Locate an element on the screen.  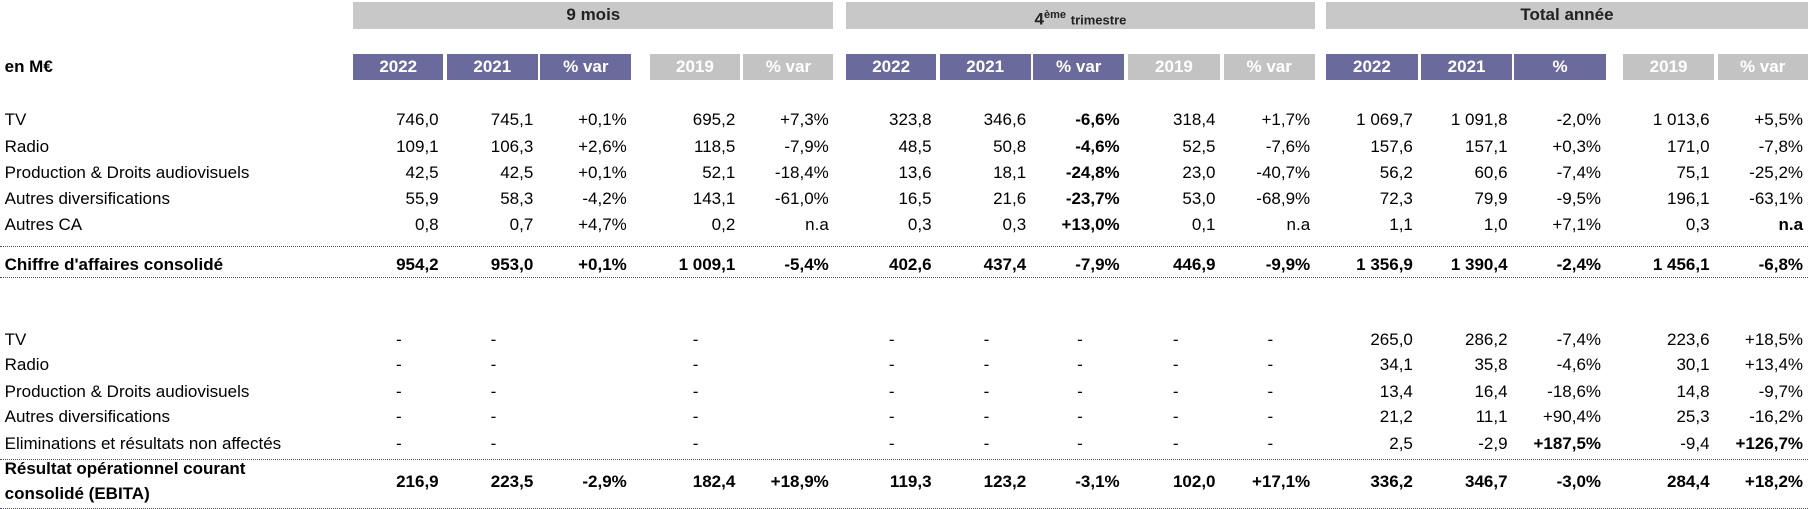
cell: 286,2 is located at coordinates (1486, 339).